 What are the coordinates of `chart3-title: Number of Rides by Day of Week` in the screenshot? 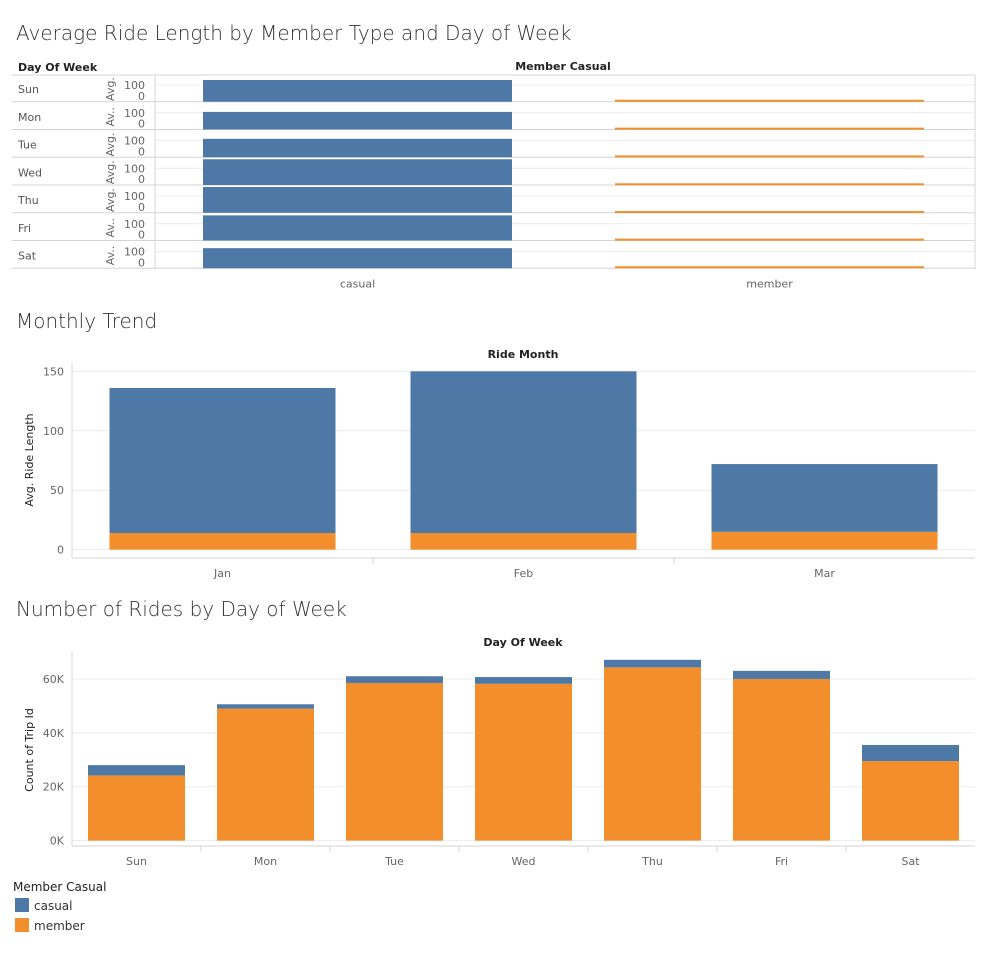 It's located at (181, 609).